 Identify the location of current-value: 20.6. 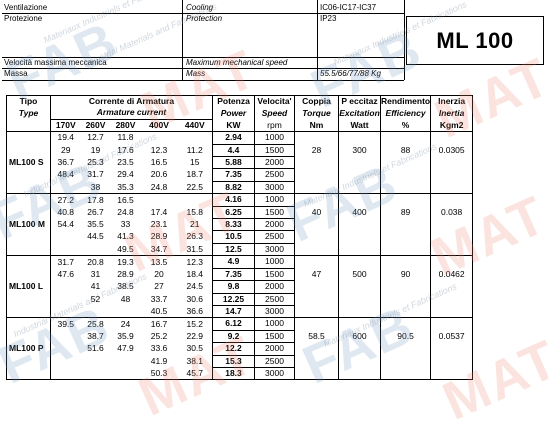
(159, 174).